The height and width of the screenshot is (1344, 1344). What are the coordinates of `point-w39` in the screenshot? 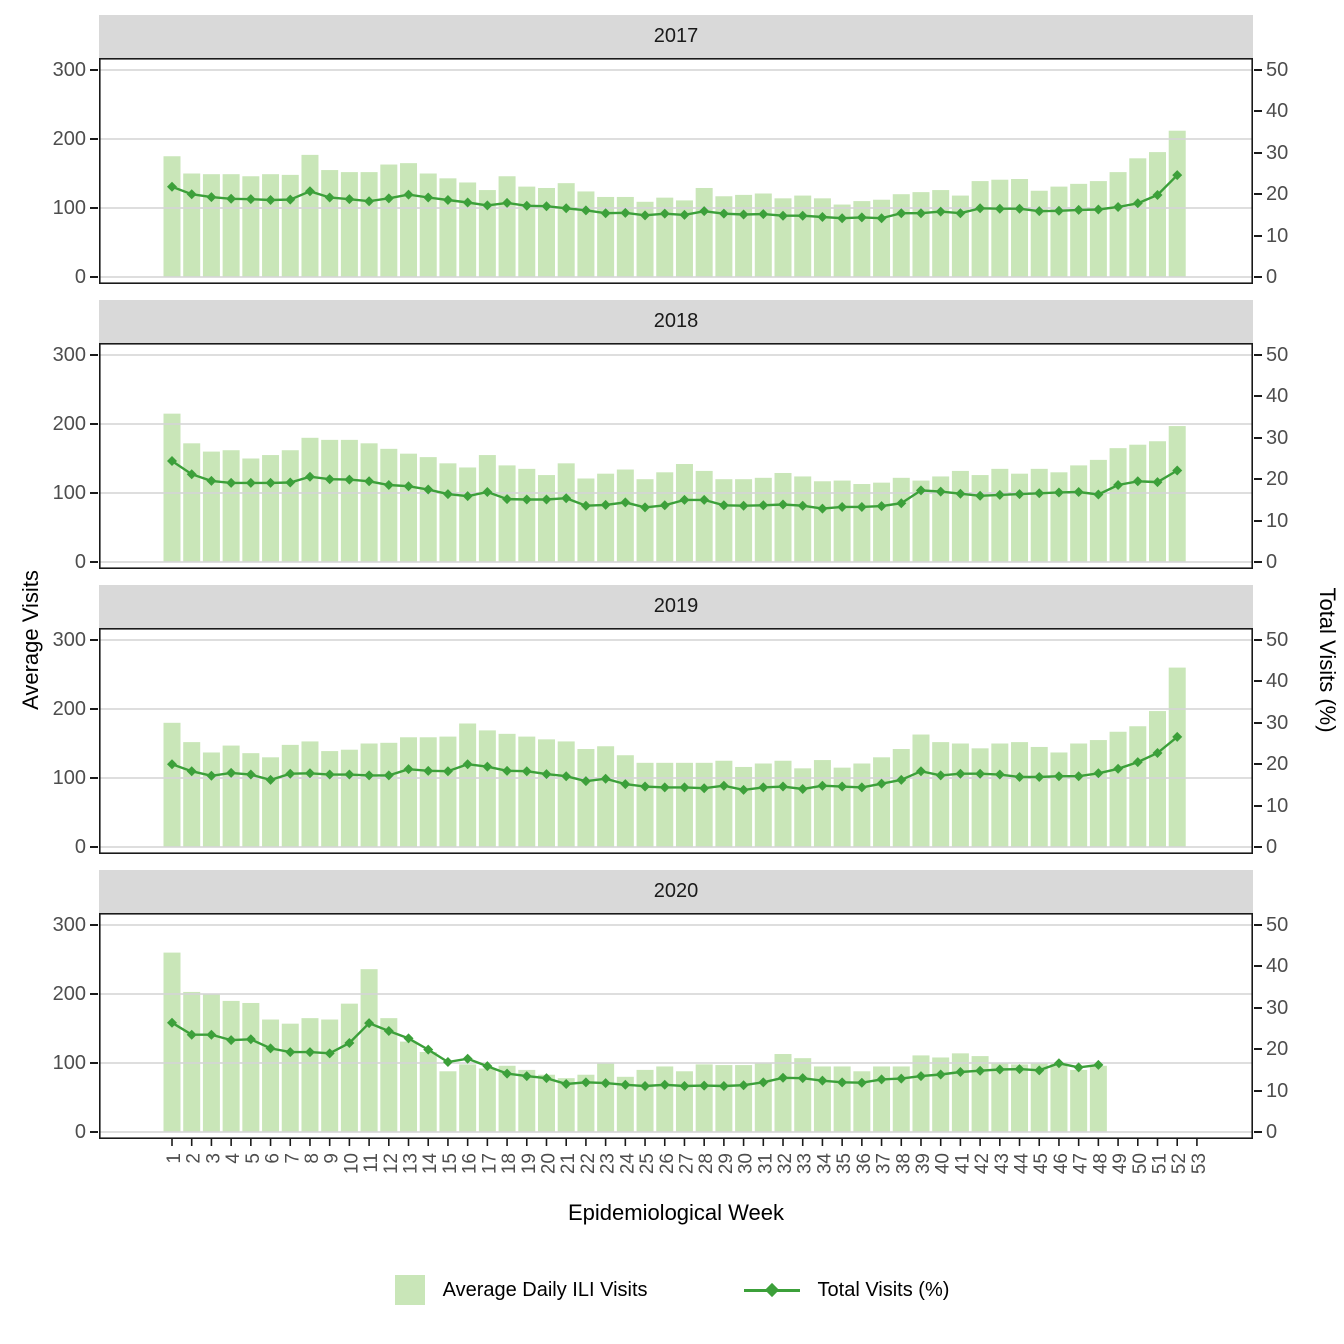 It's located at (920, 771).